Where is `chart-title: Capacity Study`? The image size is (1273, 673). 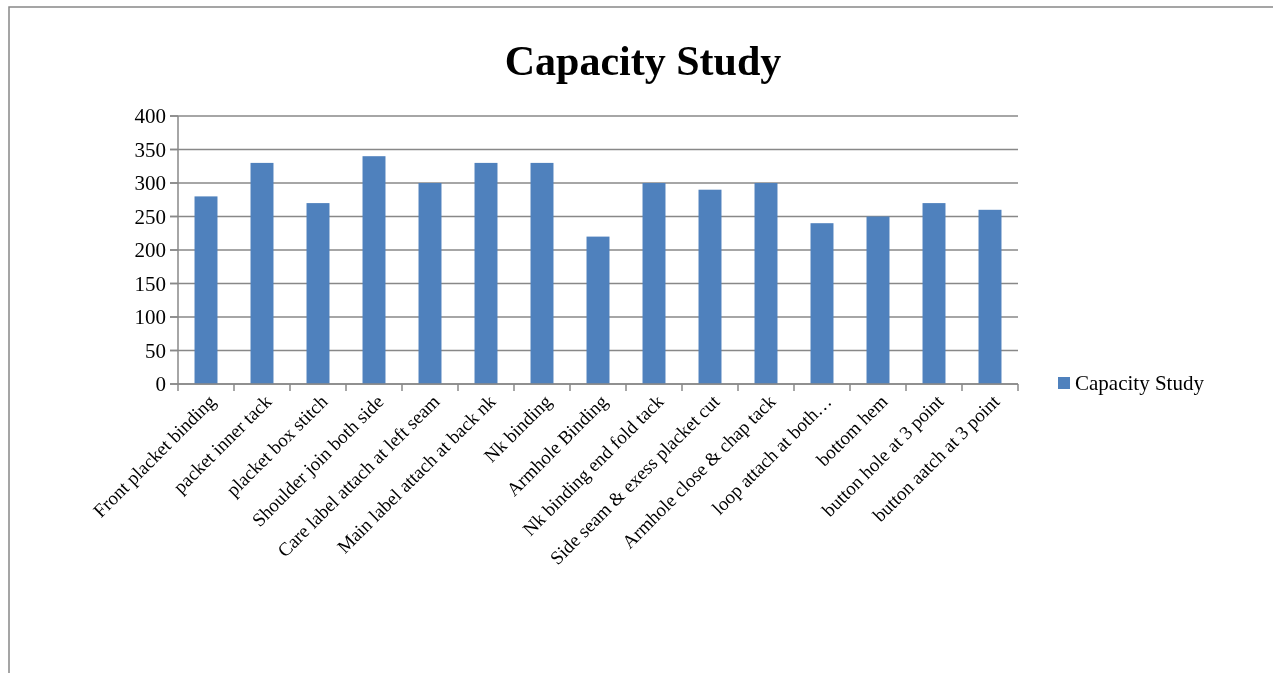 chart-title: Capacity Study is located at coordinates (643, 61).